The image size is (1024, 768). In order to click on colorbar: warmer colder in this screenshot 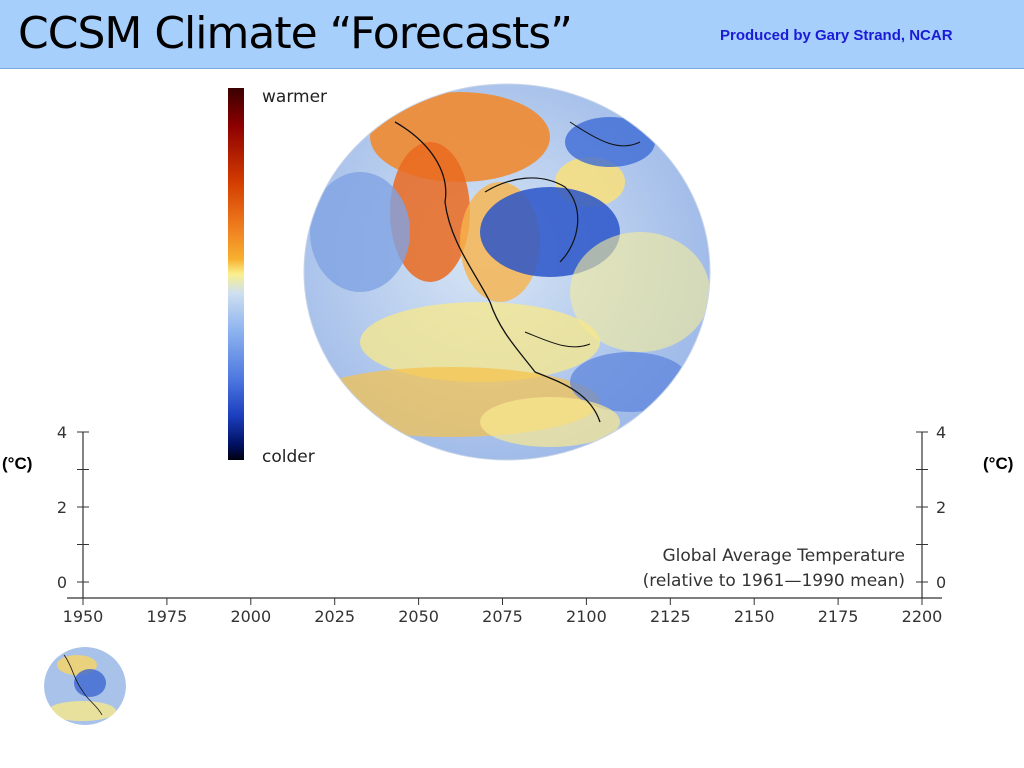, I will do `click(277, 277)`.